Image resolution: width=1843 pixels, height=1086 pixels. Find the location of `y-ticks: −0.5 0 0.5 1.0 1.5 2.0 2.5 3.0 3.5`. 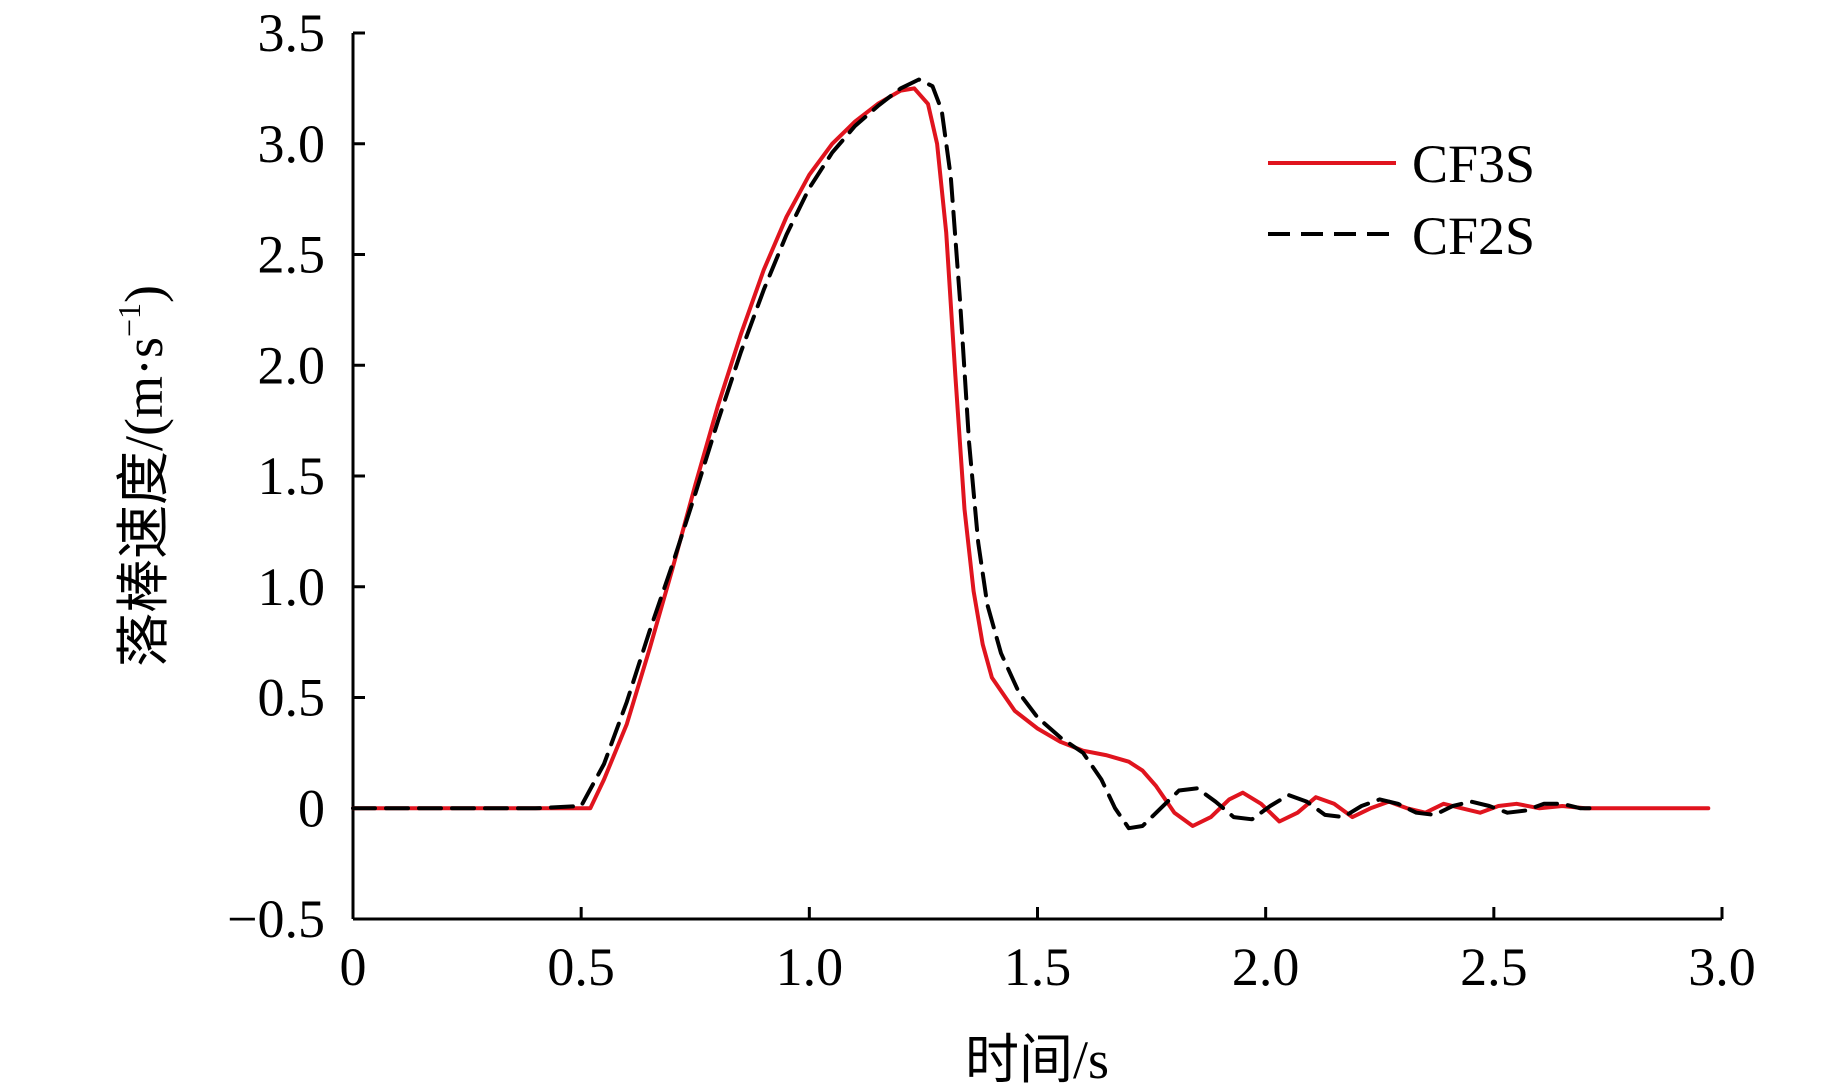

y-ticks: −0.5 0 0.5 1.0 1.5 2.0 2.5 3.0 3.5 is located at coordinates (296, 476).